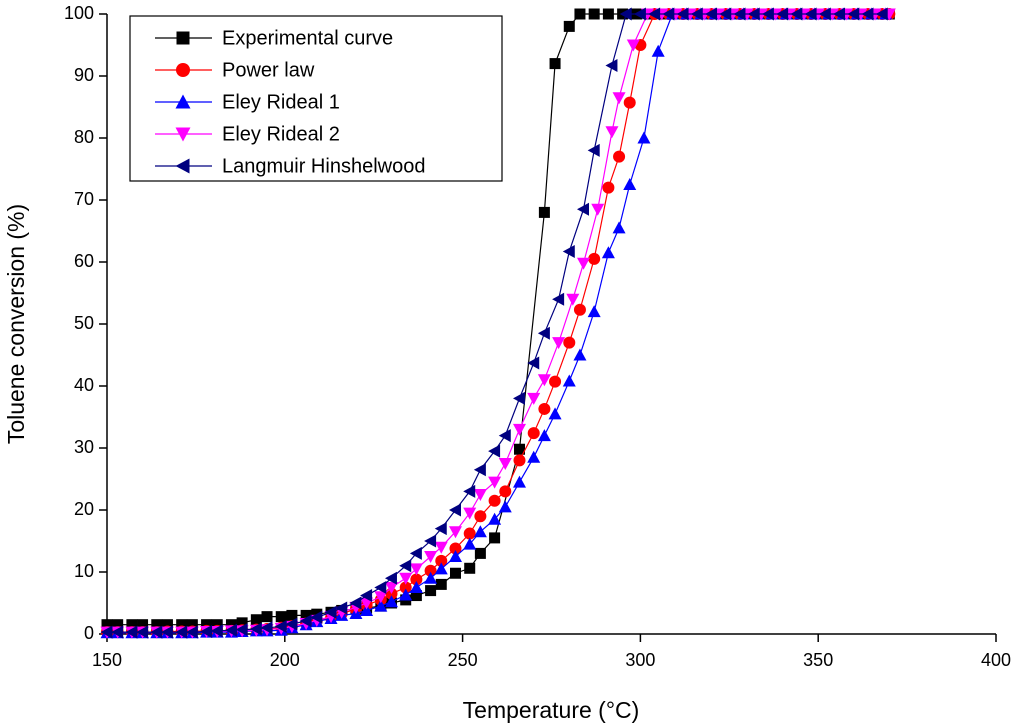 The height and width of the screenshot is (728, 1016). Describe the element at coordinates (84, 571) in the screenshot. I see `y-tick-label: 10` at that location.